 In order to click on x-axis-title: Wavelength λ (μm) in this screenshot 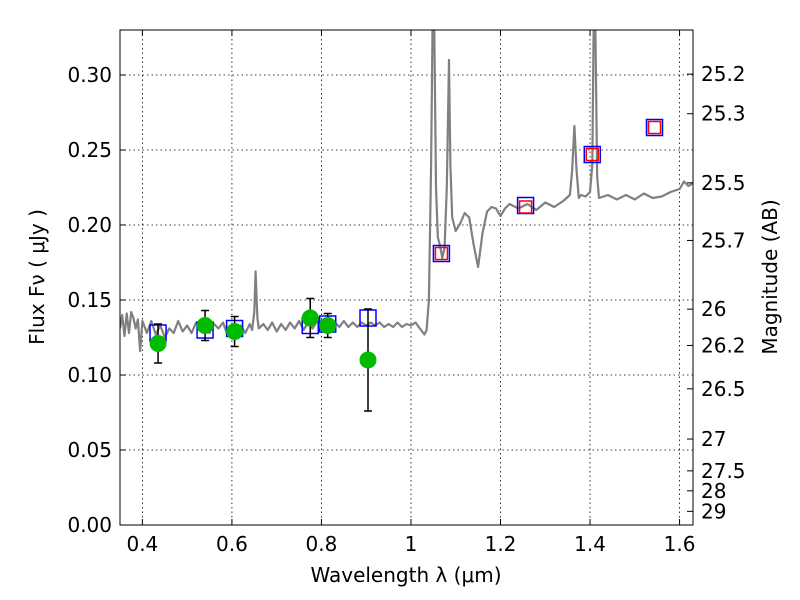, I will do `click(405, 575)`.